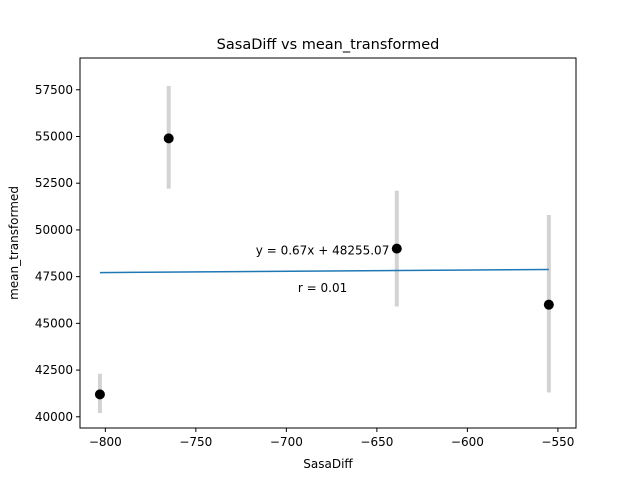 This screenshot has height=480, width=640. Describe the element at coordinates (54, 370) in the screenshot. I see `y-tick-label: 42500` at that location.